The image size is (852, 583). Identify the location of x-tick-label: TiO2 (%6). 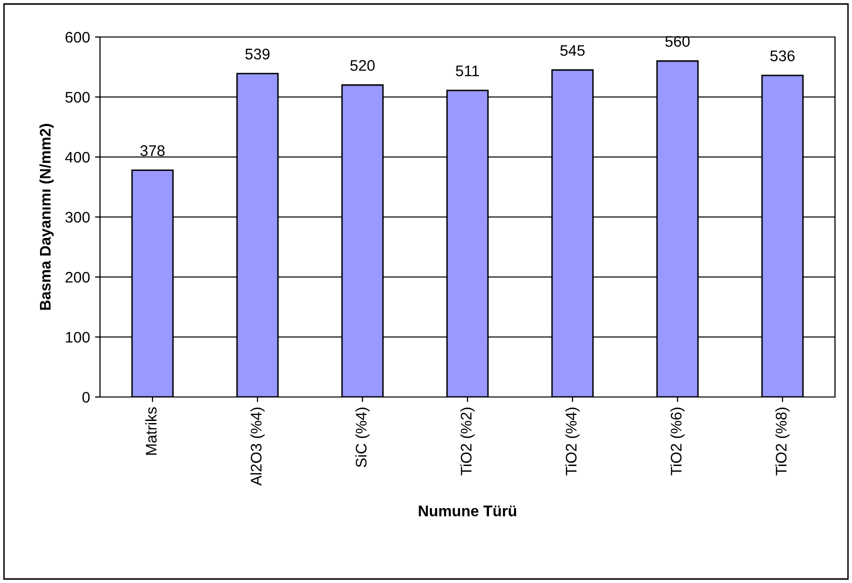
(677, 442).